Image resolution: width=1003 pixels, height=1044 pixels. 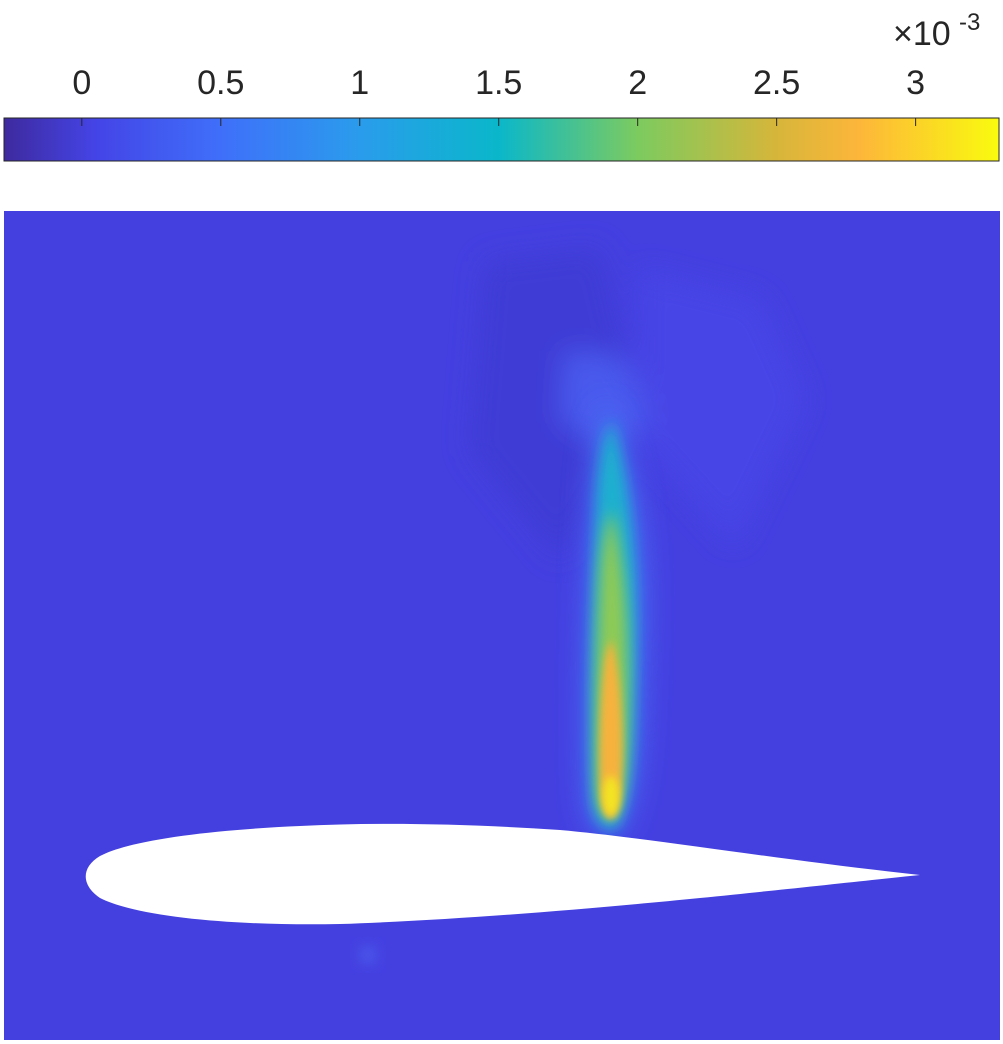 What do you see at coordinates (969, 22) in the screenshot?
I see `colorbar-exponent-power: -3` at bounding box center [969, 22].